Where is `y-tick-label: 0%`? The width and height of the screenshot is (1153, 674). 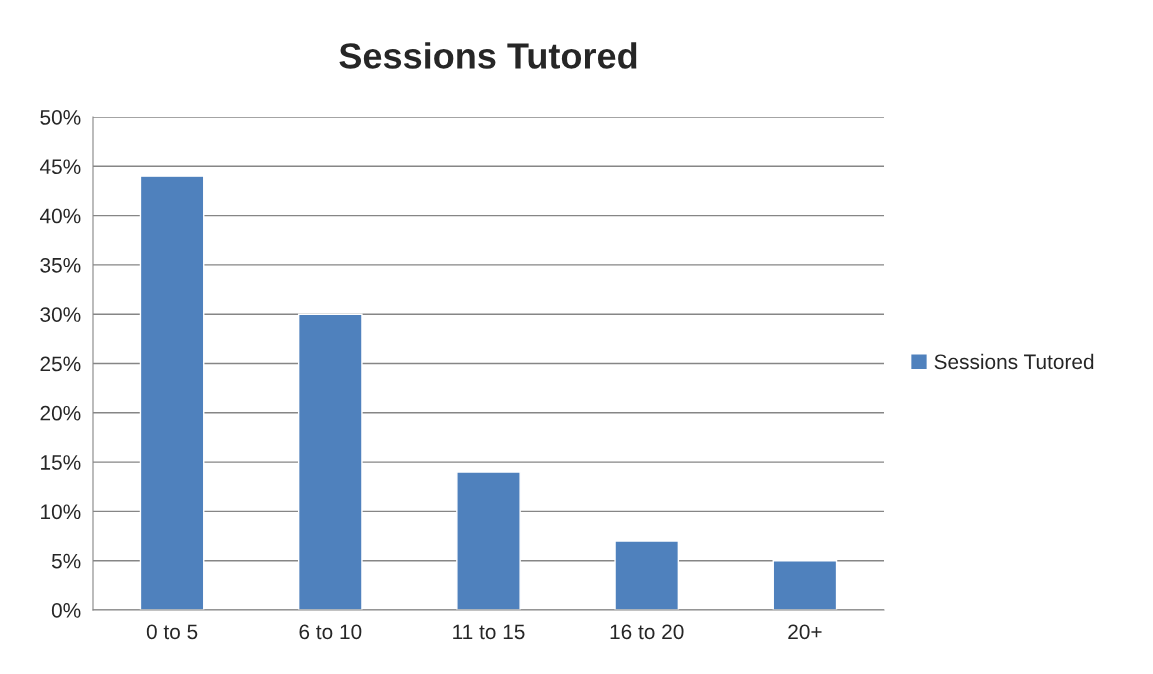 y-tick-label: 0% is located at coordinates (66, 610).